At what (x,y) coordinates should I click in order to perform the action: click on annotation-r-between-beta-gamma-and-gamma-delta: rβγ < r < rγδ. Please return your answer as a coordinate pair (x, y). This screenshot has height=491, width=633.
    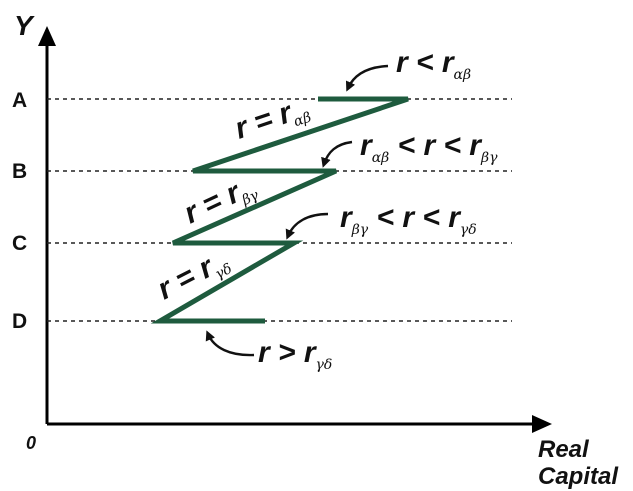
    Looking at the image, I should click on (408, 219).